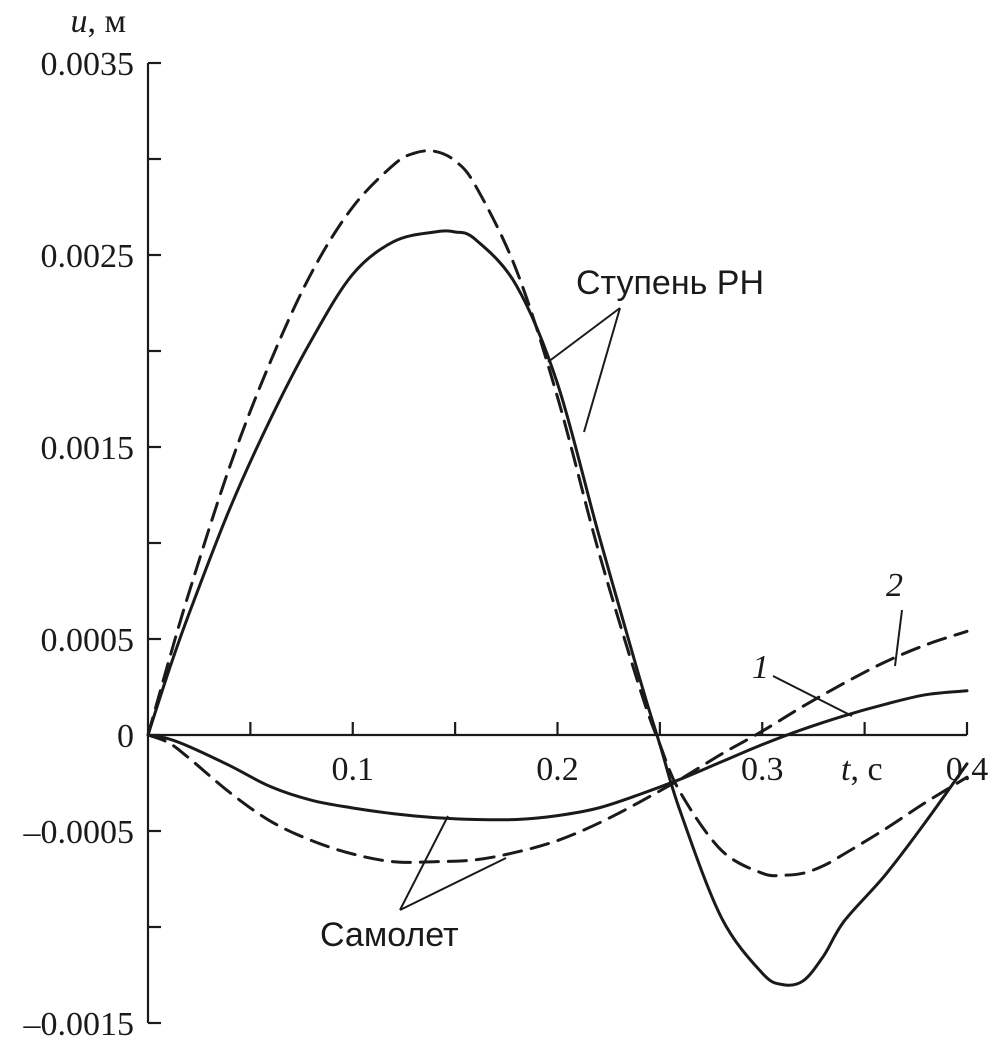  Describe the element at coordinates (762, 769) in the screenshot. I see `x-tick-label: 0.3` at that location.